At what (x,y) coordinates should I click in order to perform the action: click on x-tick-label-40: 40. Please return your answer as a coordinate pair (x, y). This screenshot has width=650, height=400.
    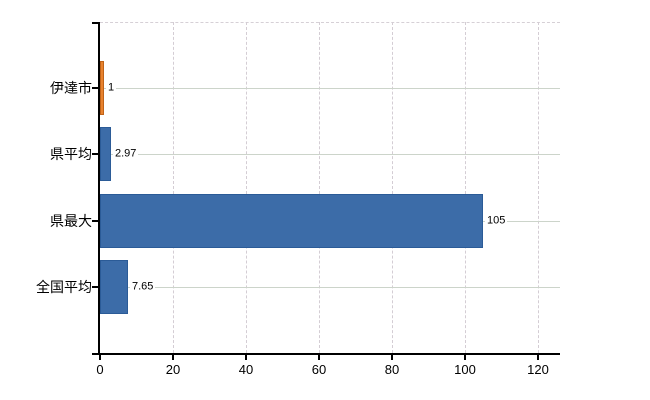
    Looking at the image, I should click on (246, 369).